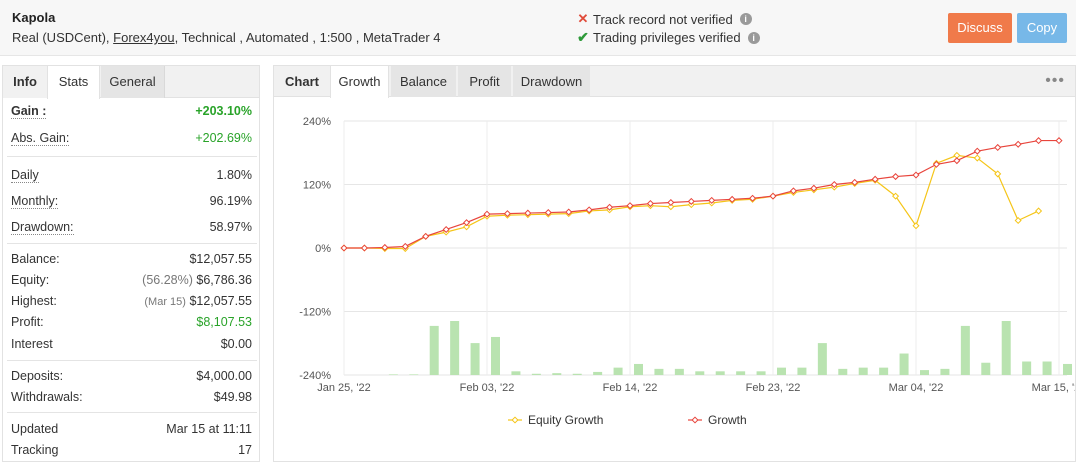  What do you see at coordinates (34, 301) in the screenshot?
I see `highest-label: Highest:` at bounding box center [34, 301].